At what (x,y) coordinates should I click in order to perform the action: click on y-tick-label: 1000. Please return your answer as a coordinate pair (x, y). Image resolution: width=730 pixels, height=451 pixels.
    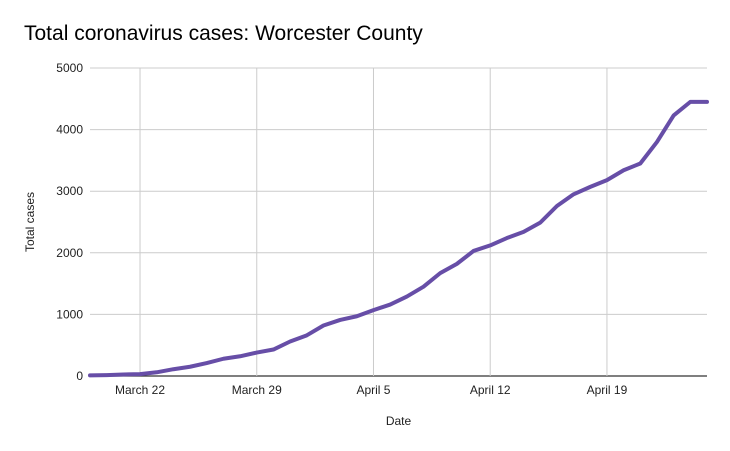
    Looking at the image, I should click on (69, 314).